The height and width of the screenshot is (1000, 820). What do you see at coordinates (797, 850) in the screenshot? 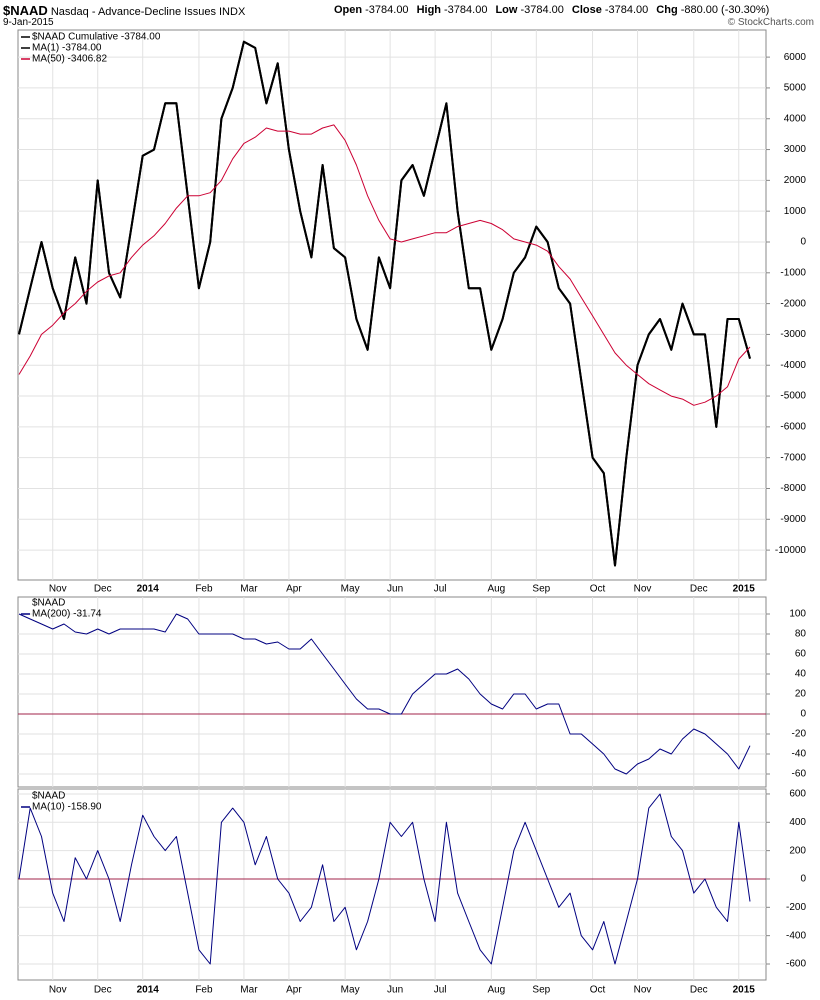
I see `y-tick-label: 200` at bounding box center [797, 850].